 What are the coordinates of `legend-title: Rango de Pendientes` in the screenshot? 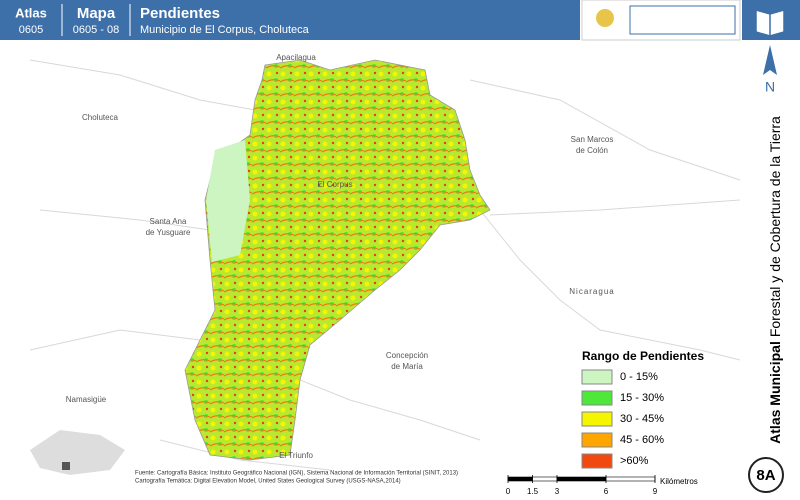 It's located at (643, 356).